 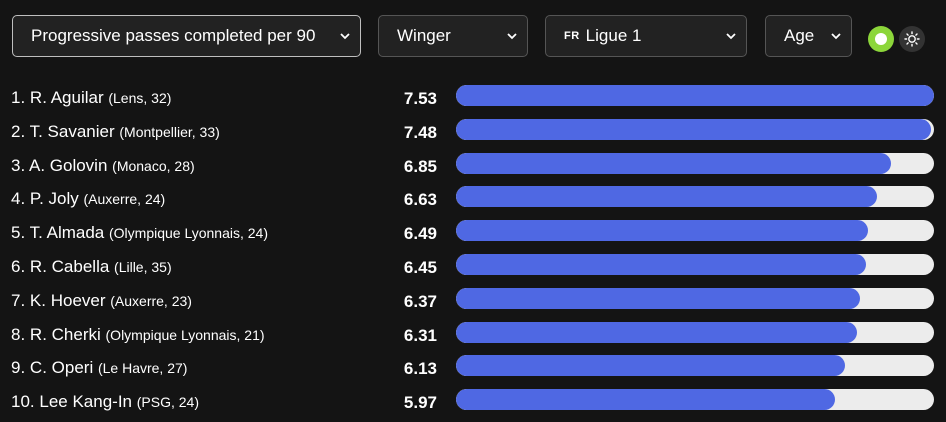 I want to click on player-name: T. Savanier, so click(x=72, y=131).